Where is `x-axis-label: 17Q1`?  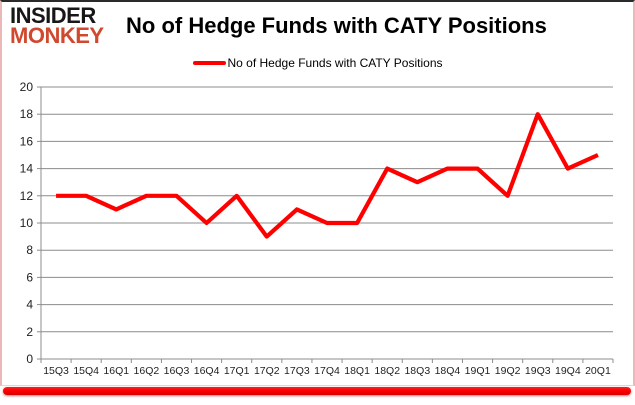
x-axis-label: 17Q1 is located at coordinates (237, 371).